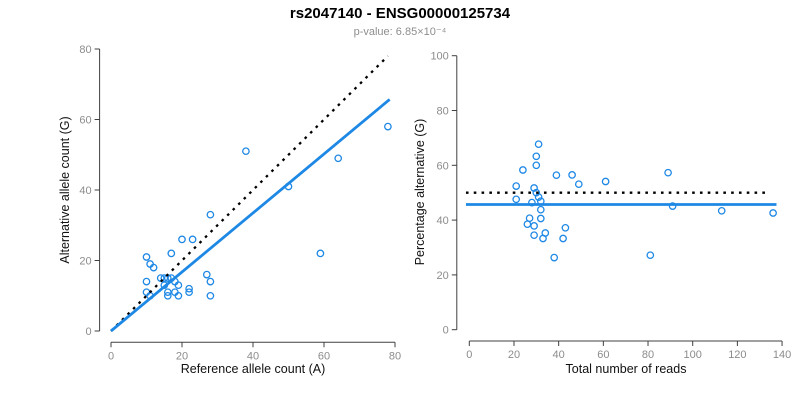 This screenshot has width=800, height=400. Describe the element at coordinates (253, 369) in the screenshot. I see `left-xaxis-title: Reference allele count (A)` at that location.